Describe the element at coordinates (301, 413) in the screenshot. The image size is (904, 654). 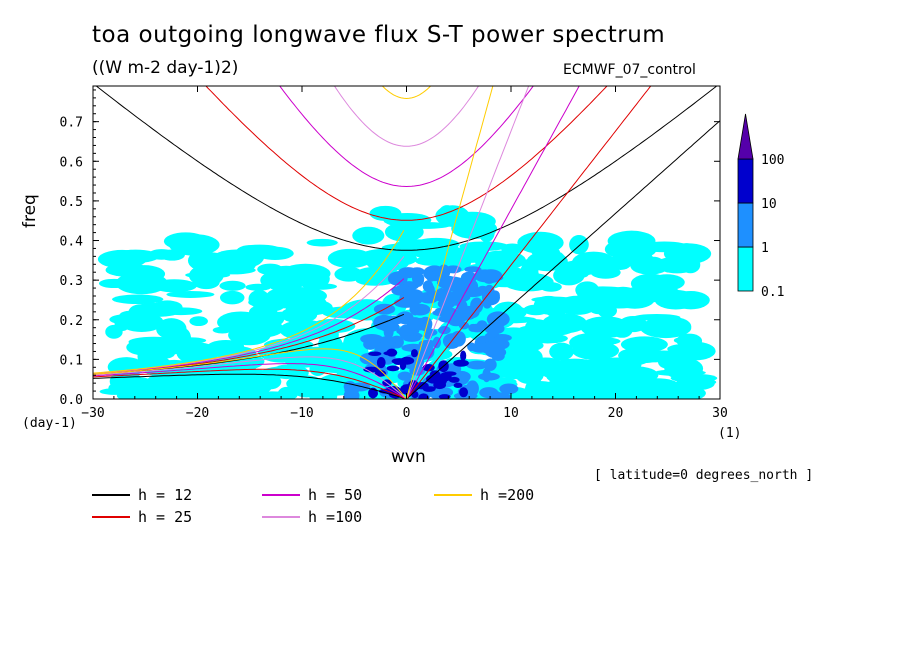
I see `x-tick-label: −10` at that location.